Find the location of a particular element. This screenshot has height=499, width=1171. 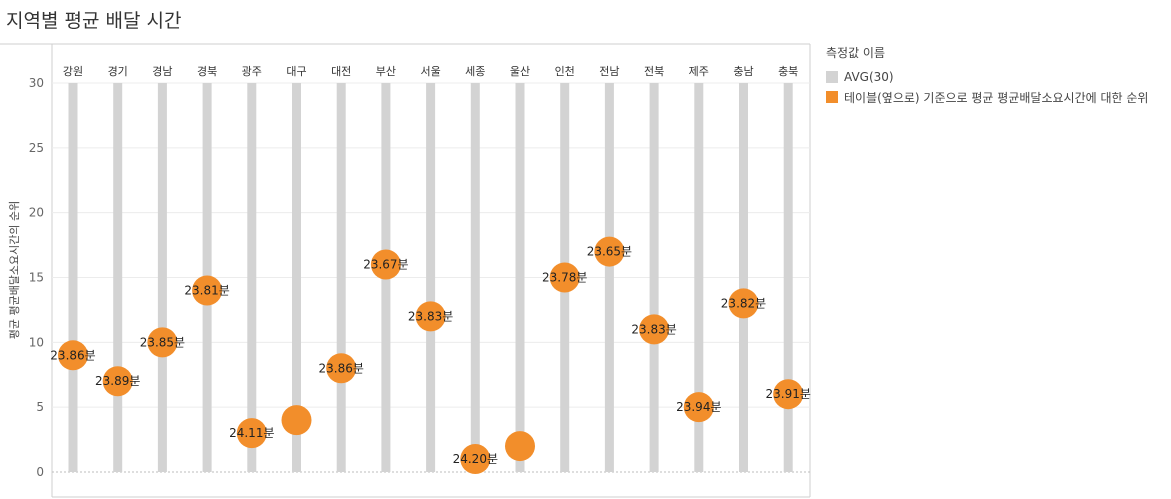

x-category-label: 전북 is located at coordinates (654, 71).